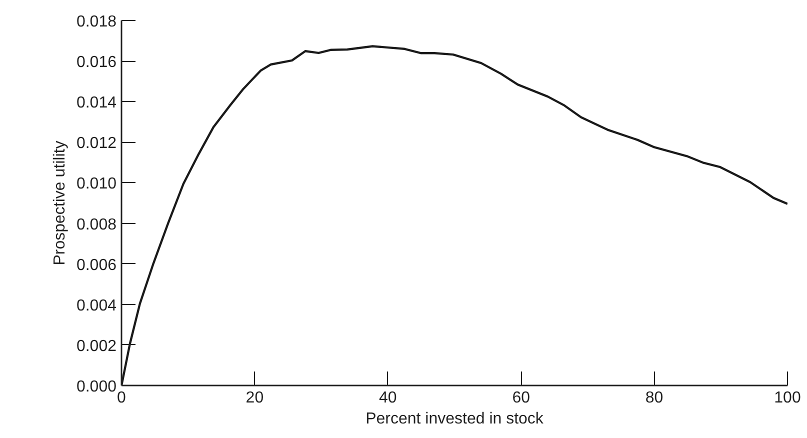  Describe the element at coordinates (96, 387) in the screenshot. I see `y-tick-label: 0.000` at that location.